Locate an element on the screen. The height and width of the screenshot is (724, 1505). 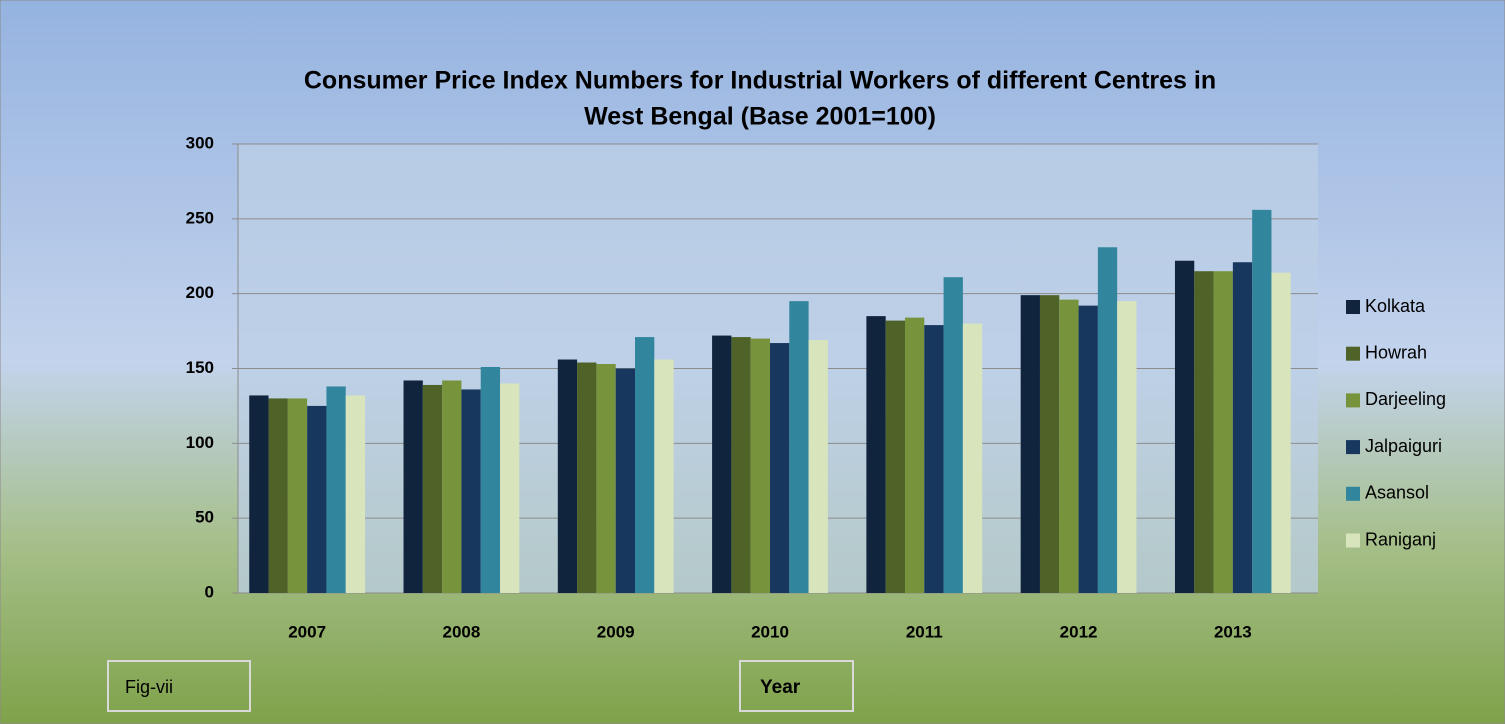
x-tick-label: 2012 is located at coordinates (1079, 631).